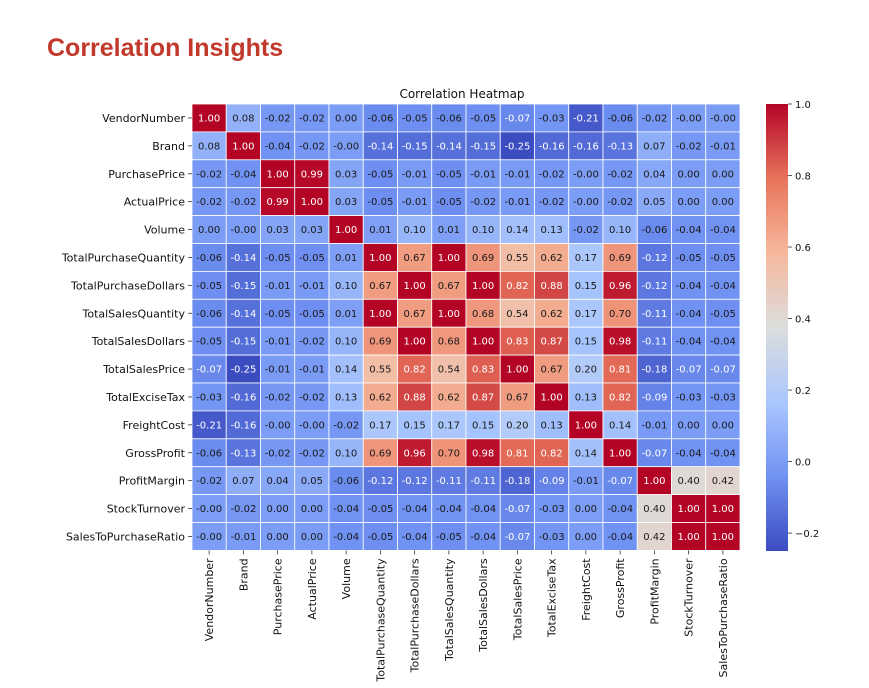 This screenshot has width=869, height=688. I want to click on heatmap-cell-value: 0.00, so click(688, 202).